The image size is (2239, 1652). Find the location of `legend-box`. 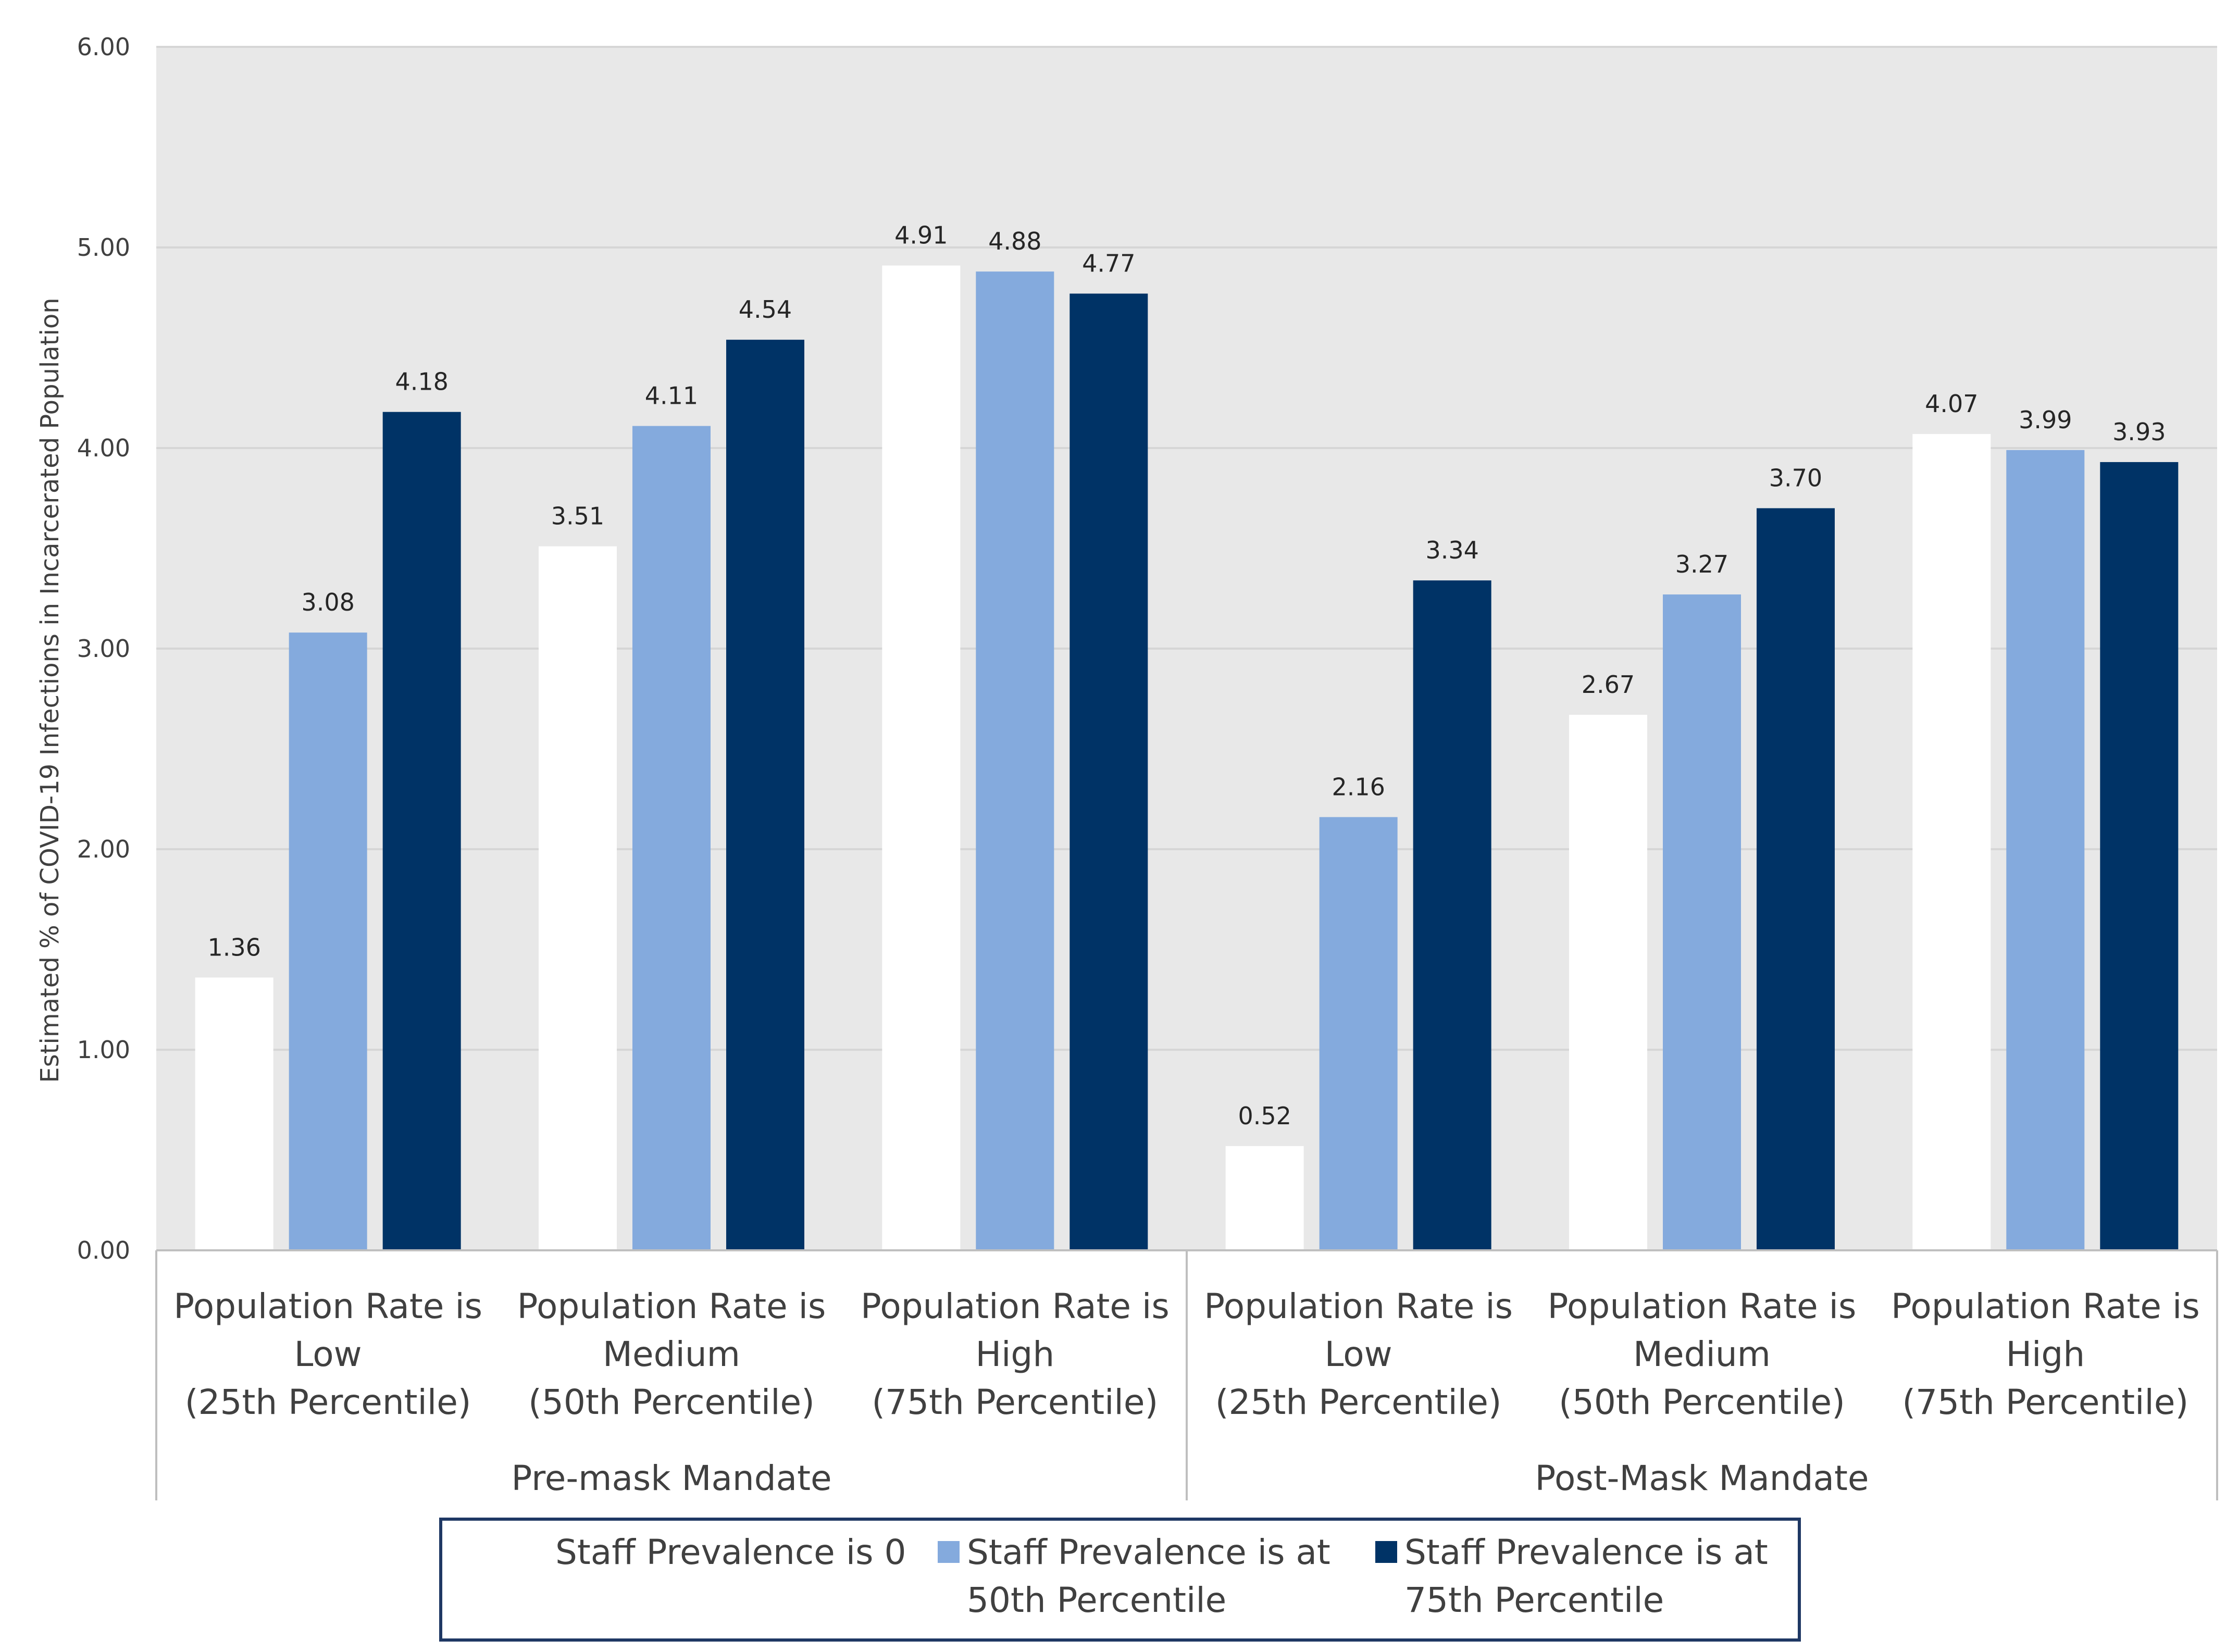

legend-box is located at coordinates (1120, 1580).